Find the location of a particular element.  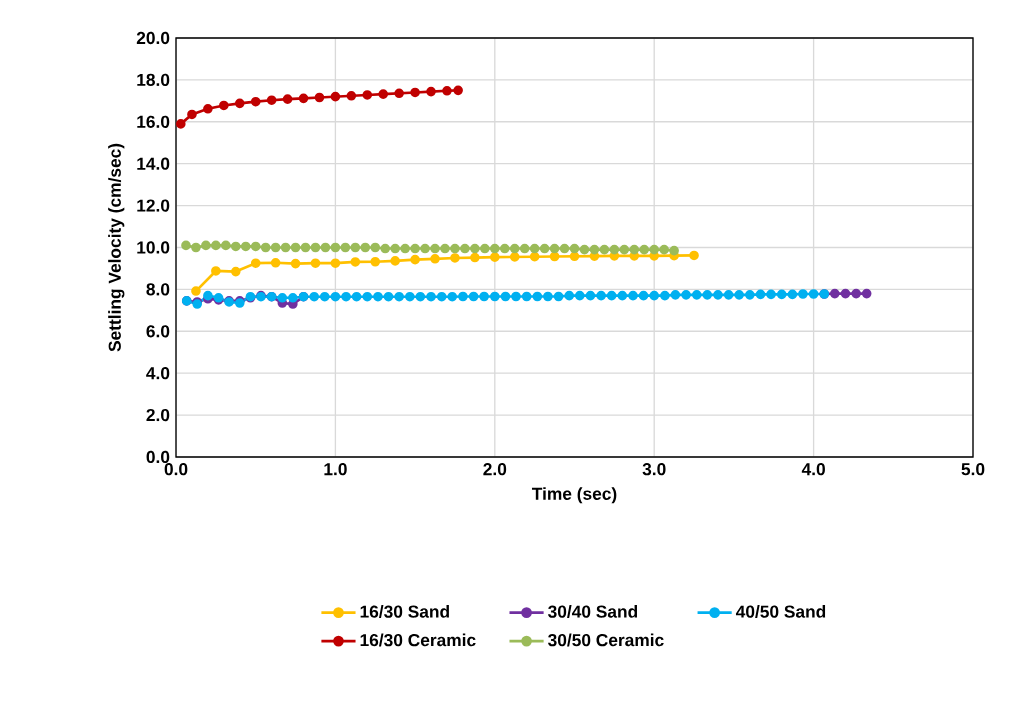

x-axis-title: Time (sec) is located at coordinates (574, 495).